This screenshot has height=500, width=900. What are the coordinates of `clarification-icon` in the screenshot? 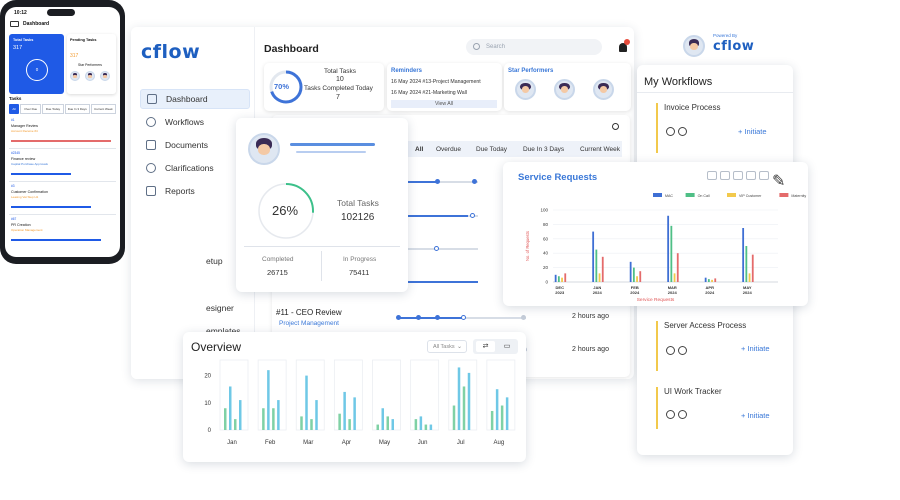 It's located at (151, 168).